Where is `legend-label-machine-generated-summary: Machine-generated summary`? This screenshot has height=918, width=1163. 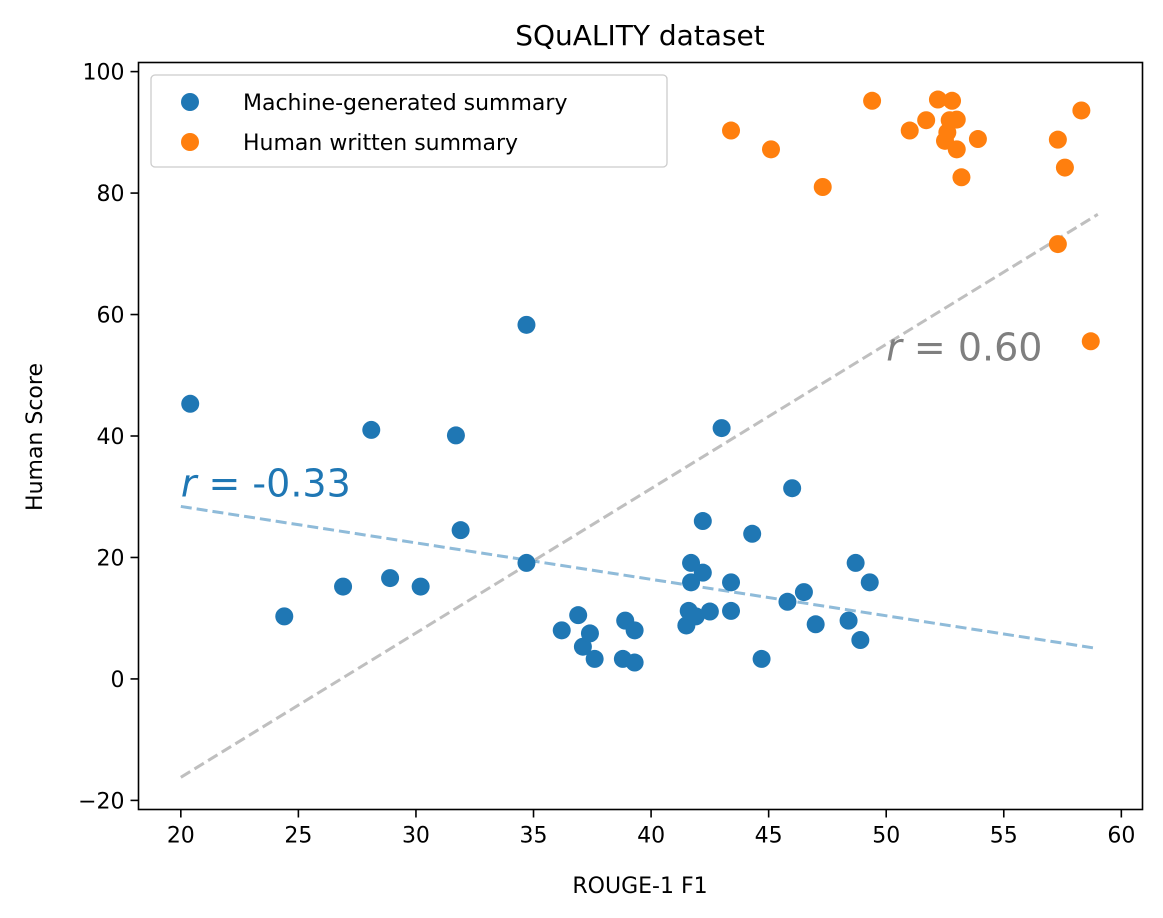
legend-label-machine-generated-summary: Machine-generated summary is located at coordinates (405, 103).